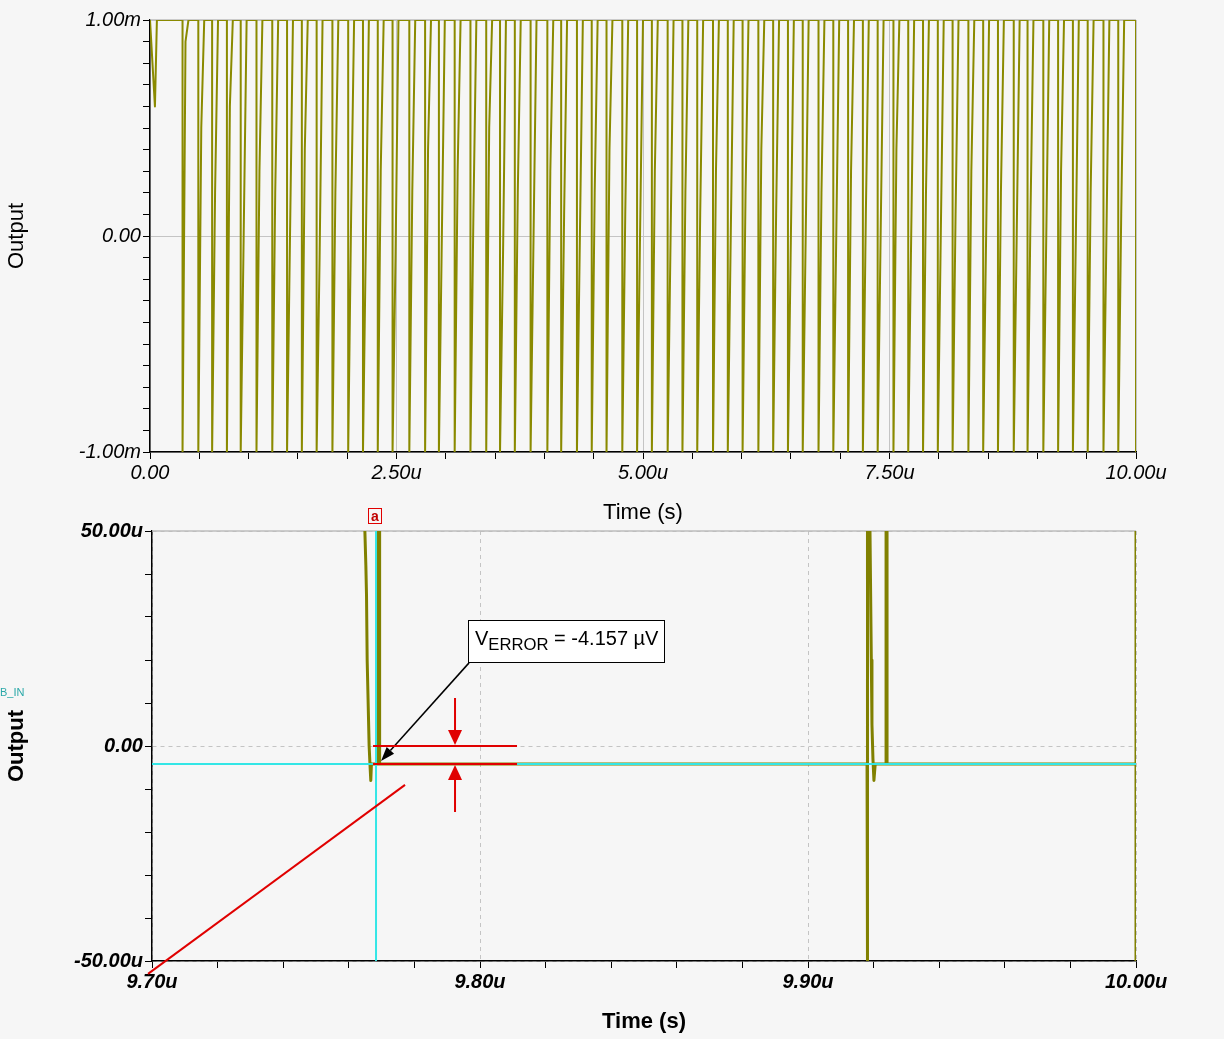  What do you see at coordinates (113, 18) in the screenshot?
I see `y-tick-label: 1.00m` at bounding box center [113, 18].